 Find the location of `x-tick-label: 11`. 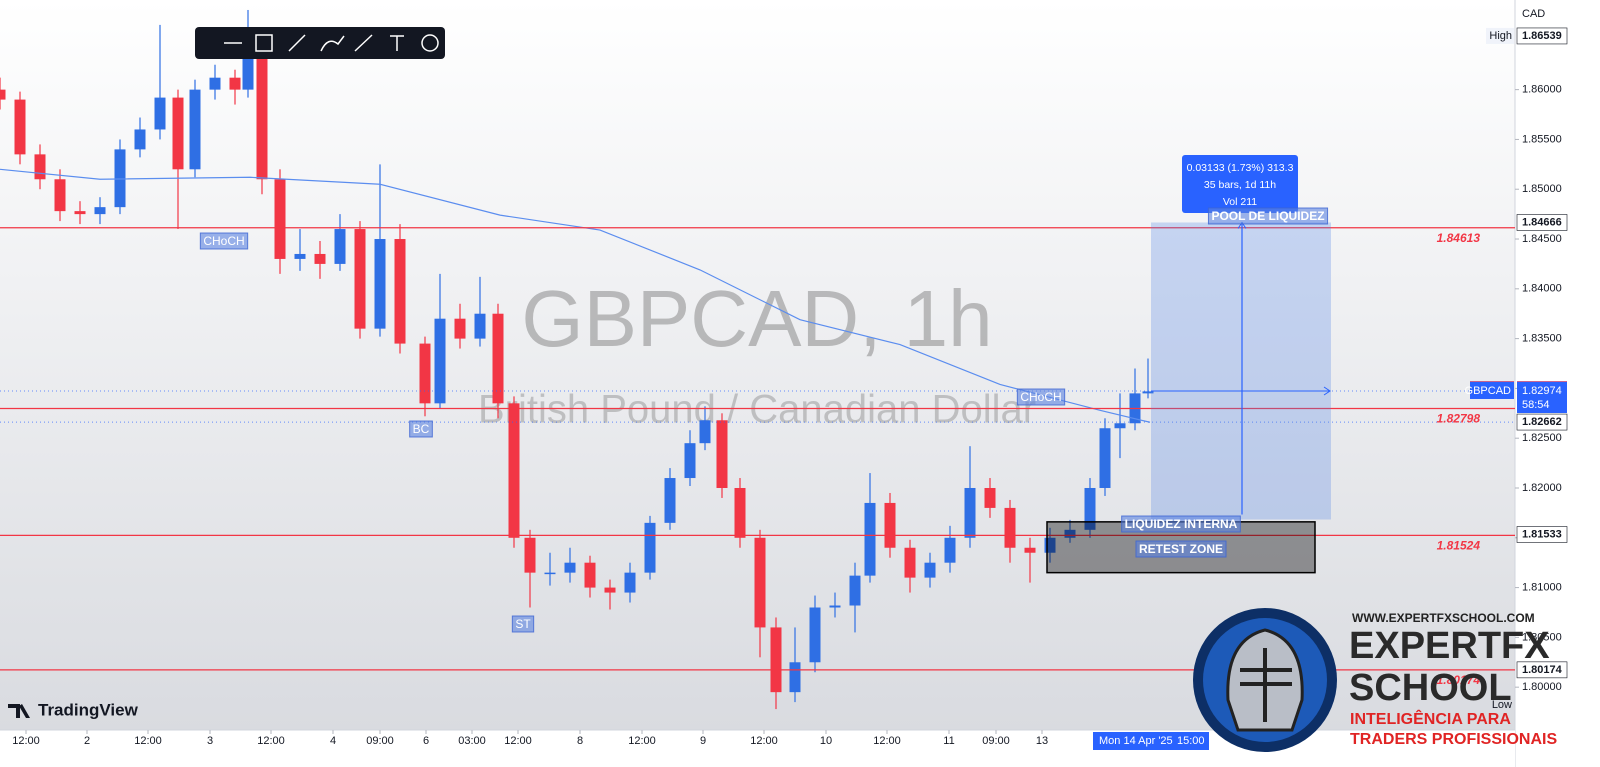

x-tick-label: 11 is located at coordinates (948, 741).